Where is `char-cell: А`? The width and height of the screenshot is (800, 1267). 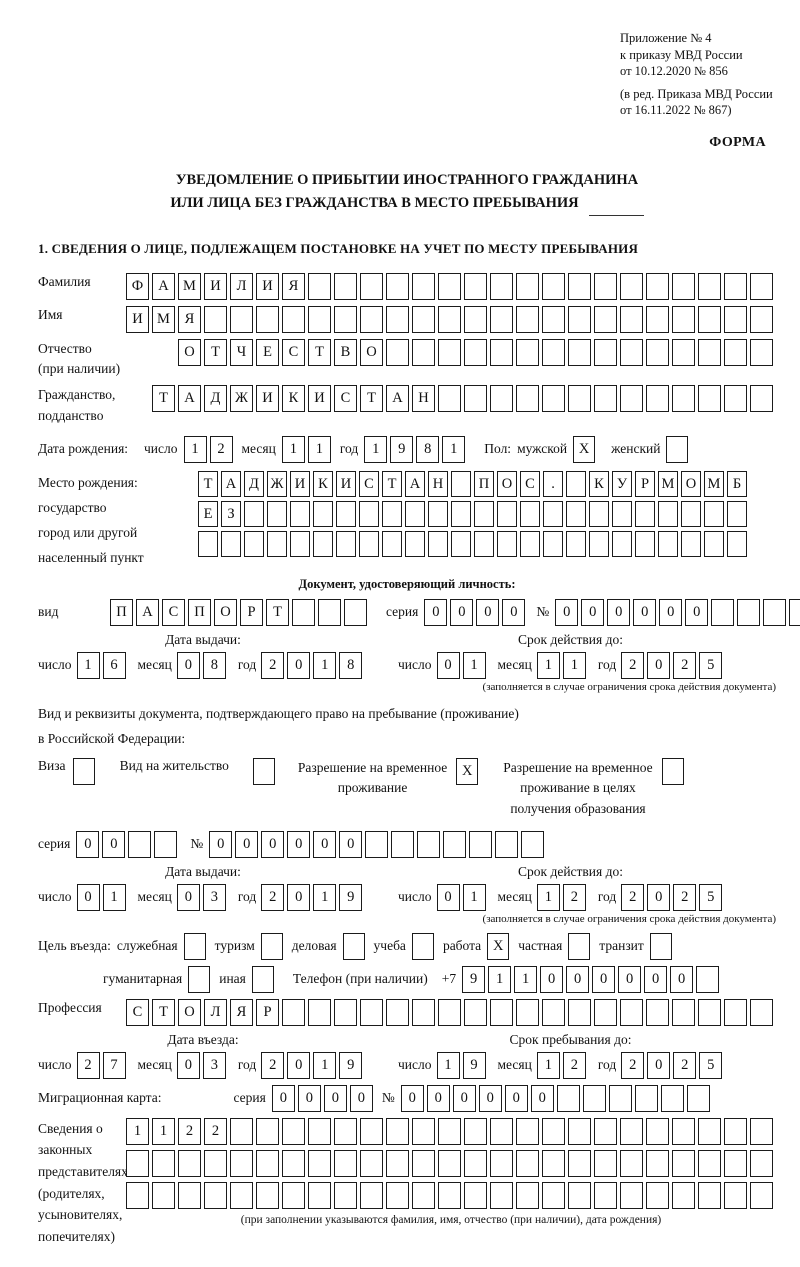 char-cell: А is located at coordinates (397, 399).